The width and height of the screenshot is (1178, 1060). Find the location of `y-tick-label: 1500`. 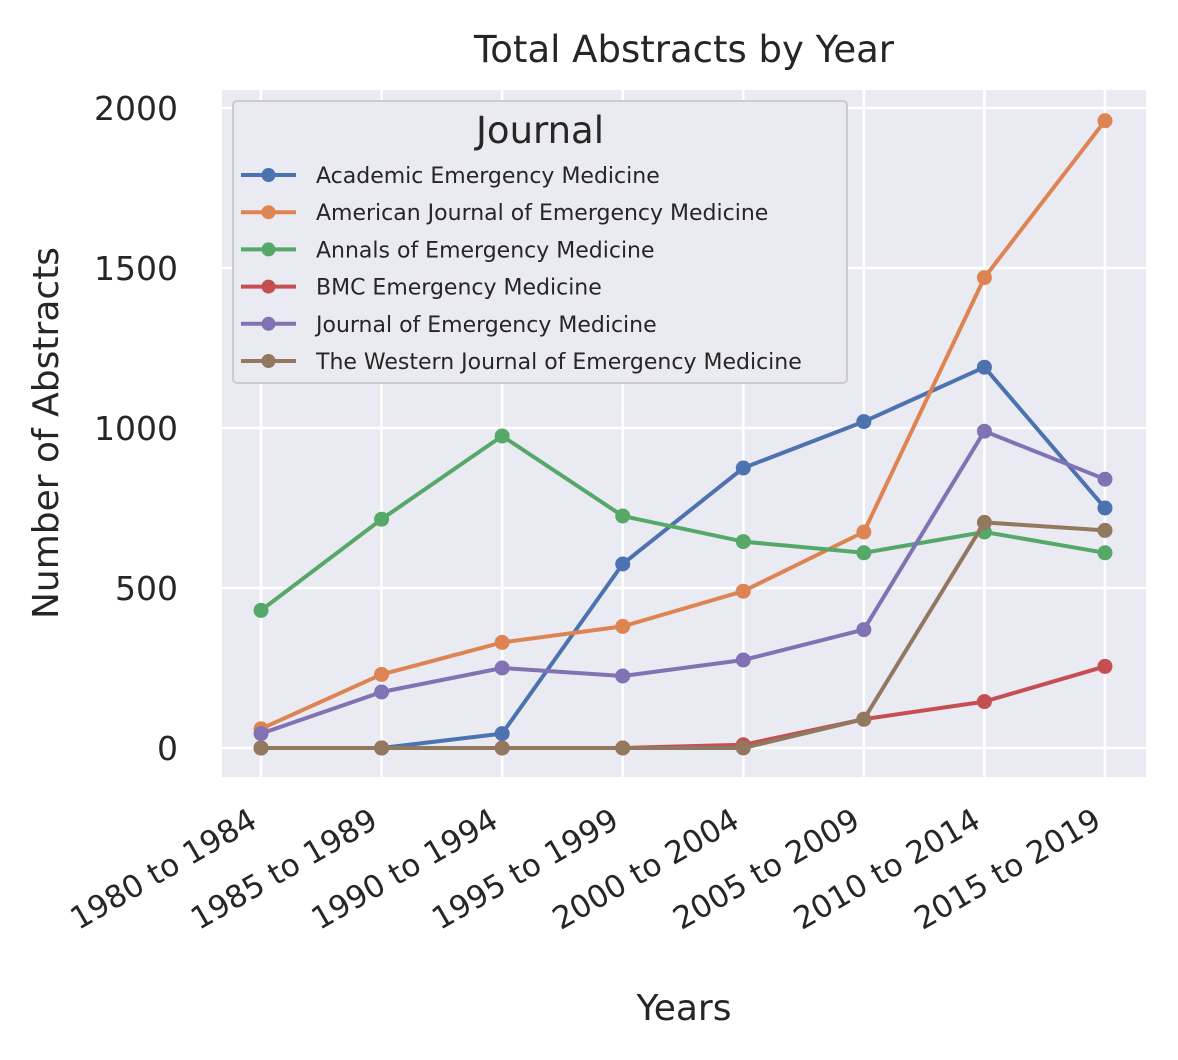

y-tick-label: 1500 is located at coordinates (136, 268).